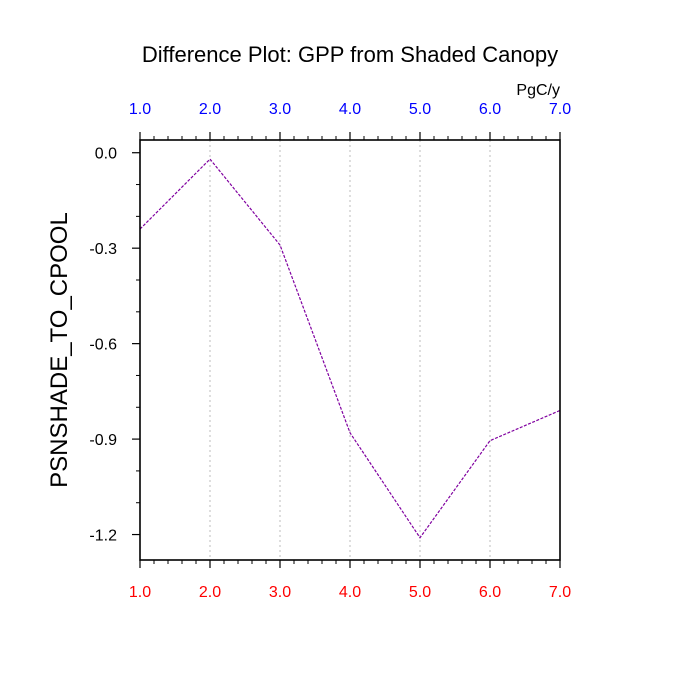 This screenshot has height=700, width=700. What do you see at coordinates (560, 592) in the screenshot?
I see `x-tick-label-bottom: 7.0` at bounding box center [560, 592].